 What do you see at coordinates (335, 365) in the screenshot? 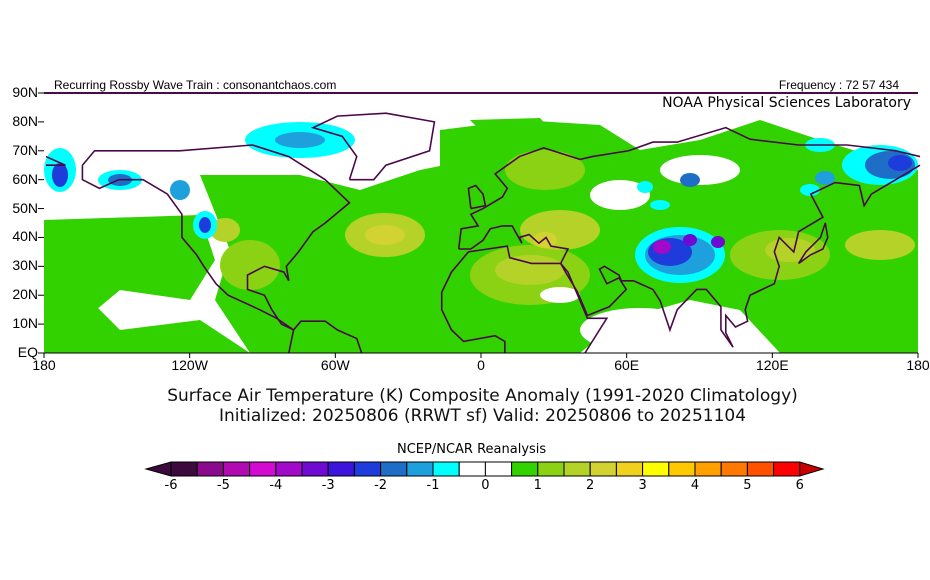
I see `lon-label: 60W` at bounding box center [335, 365].